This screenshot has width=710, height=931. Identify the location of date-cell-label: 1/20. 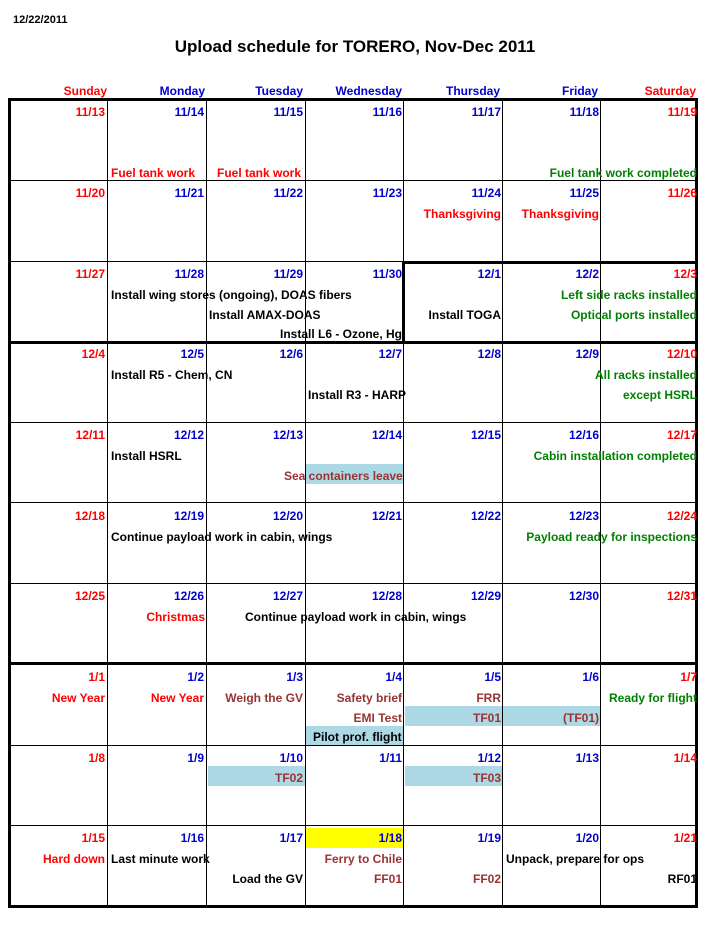
(587, 838).